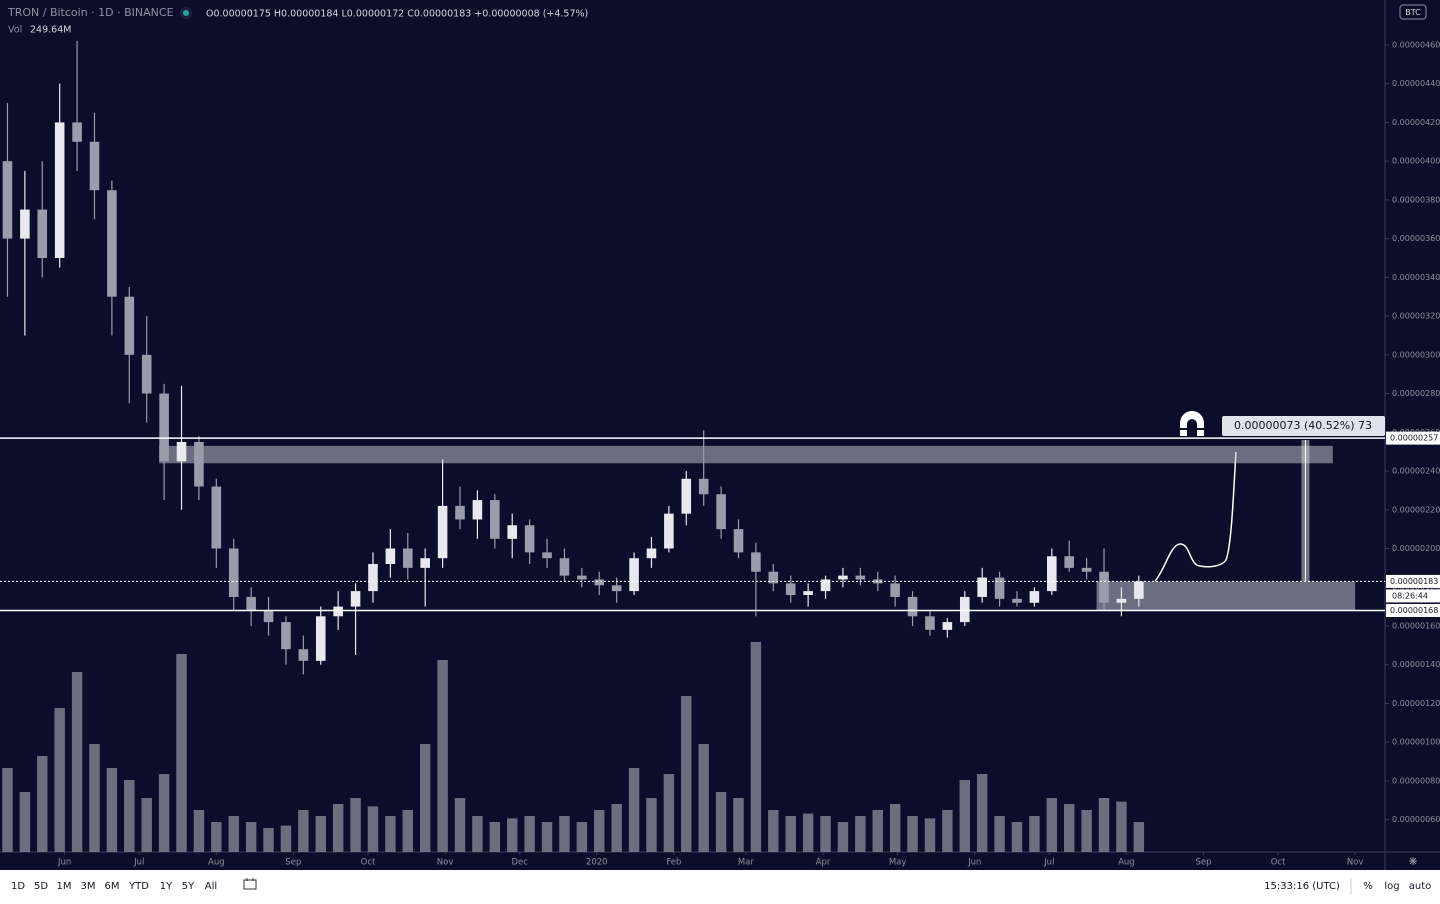 Image resolution: width=1440 pixels, height=904 pixels. What do you see at coordinates (1391, 886) in the screenshot?
I see `axis-option: log` at bounding box center [1391, 886].